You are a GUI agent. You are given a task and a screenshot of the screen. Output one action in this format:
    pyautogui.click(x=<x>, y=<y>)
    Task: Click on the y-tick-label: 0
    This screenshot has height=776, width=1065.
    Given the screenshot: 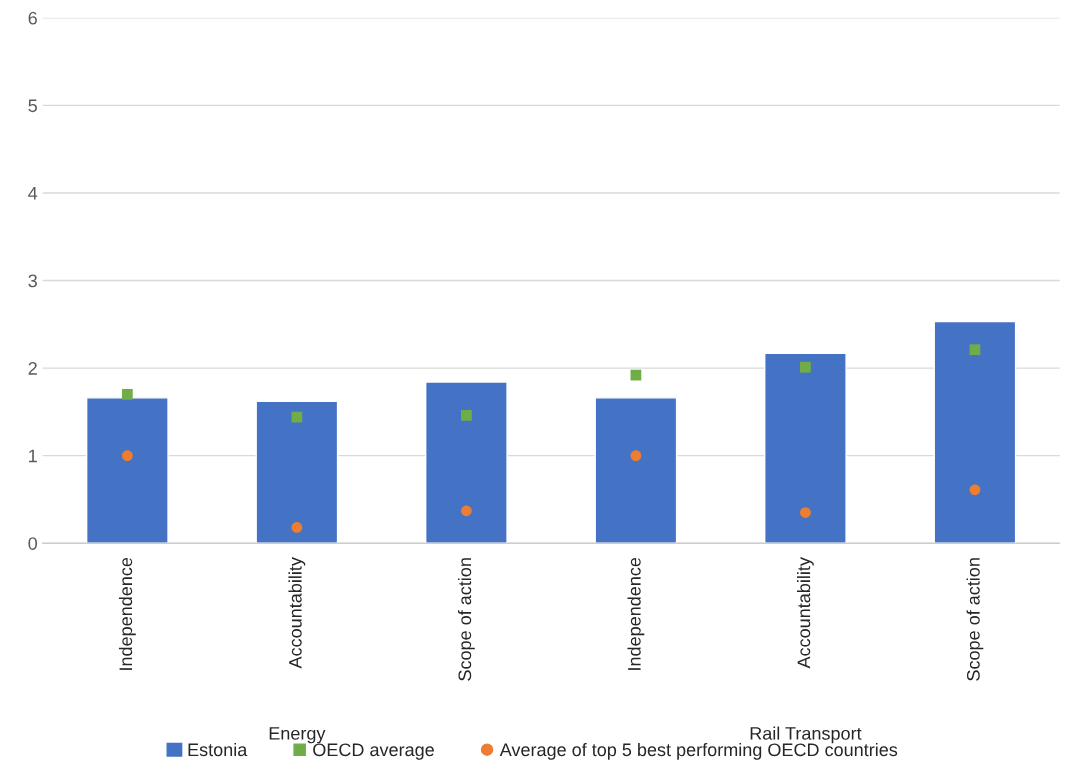 What is the action you would take?
    pyautogui.click(x=33, y=543)
    